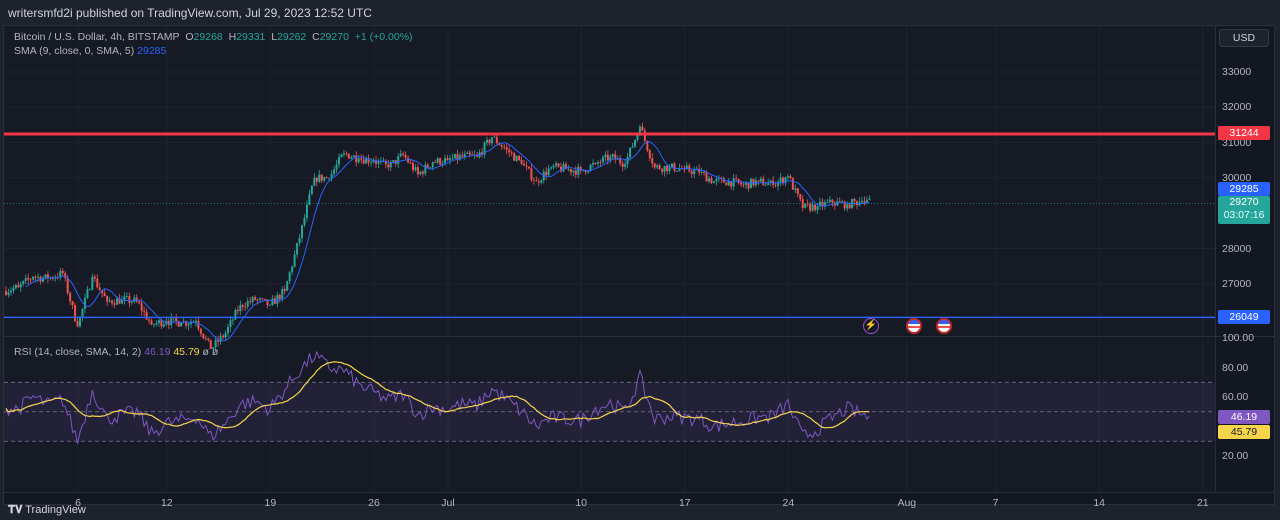  Describe the element at coordinates (907, 503) in the screenshot. I see `time-axis-label: Aug` at that location.